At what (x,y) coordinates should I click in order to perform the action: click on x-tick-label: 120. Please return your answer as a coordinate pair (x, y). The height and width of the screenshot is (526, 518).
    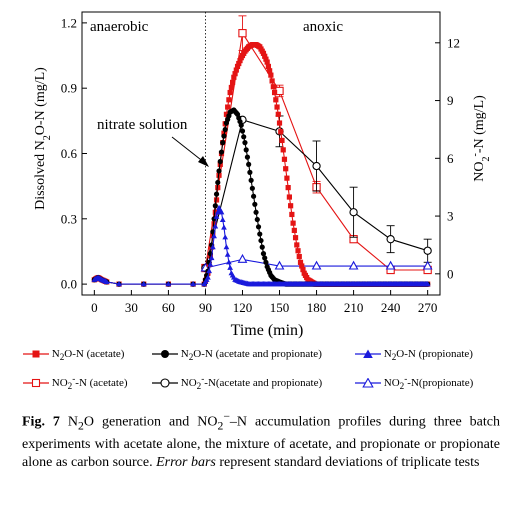
    Looking at the image, I should click on (243, 307).